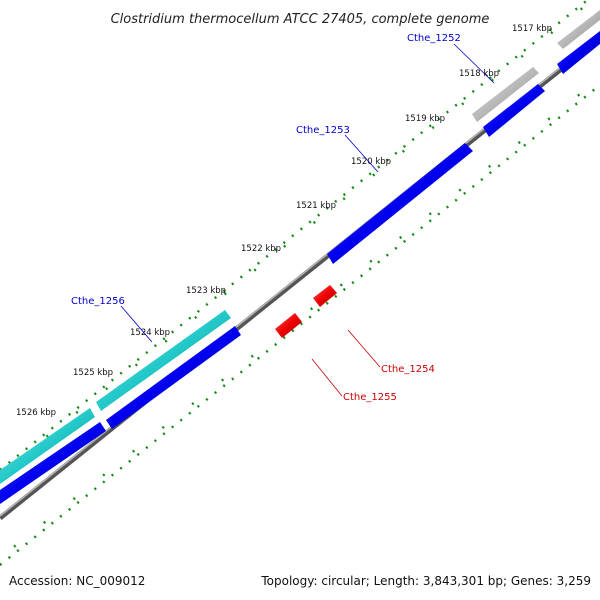 This screenshot has height=600, width=600. I want to click on gene-label-cthe-1254: Cthe_1254, so click(408, 369).